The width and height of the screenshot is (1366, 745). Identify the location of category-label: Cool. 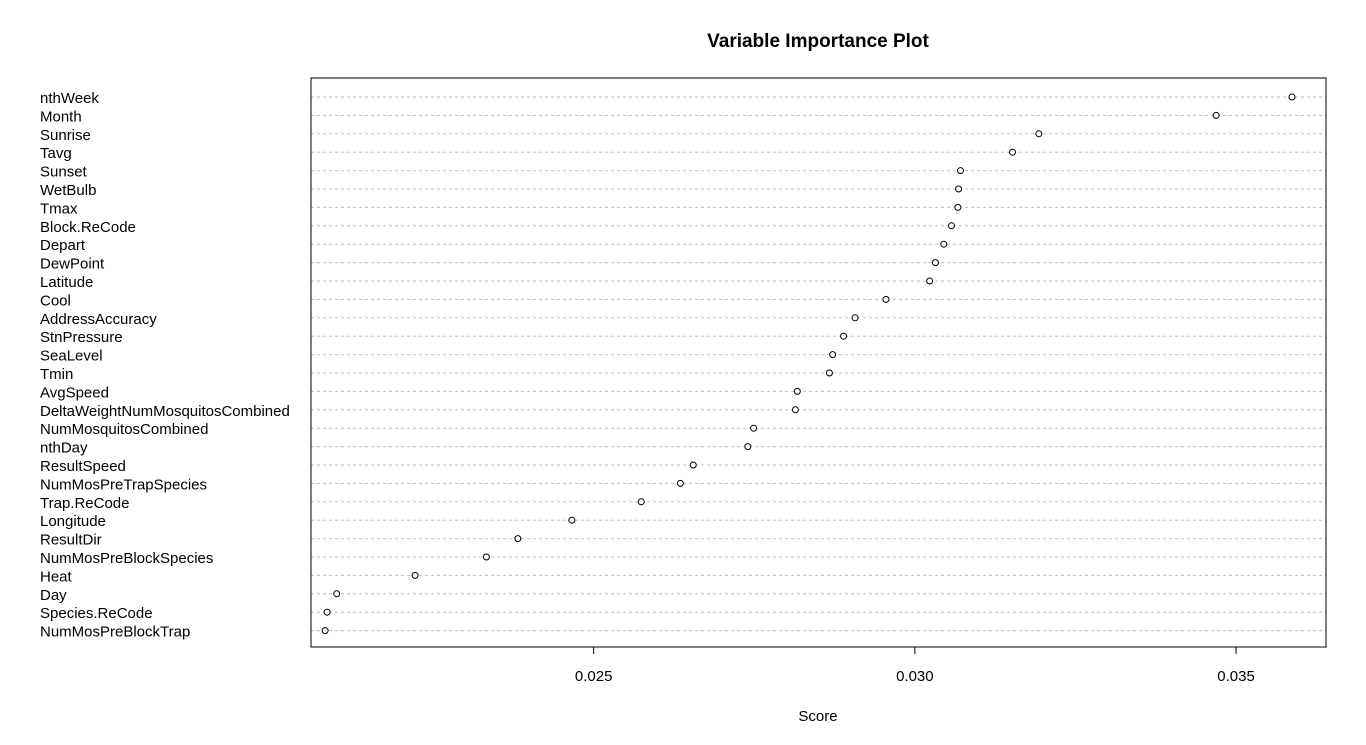
(55, 300).